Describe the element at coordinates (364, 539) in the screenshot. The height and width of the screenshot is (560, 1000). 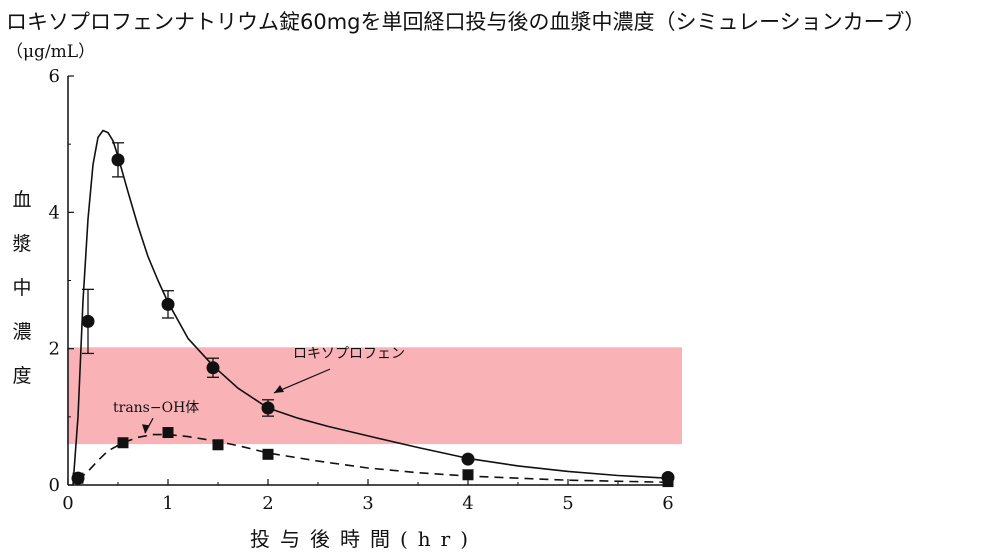
I see `x-axis-label: 投与後時間(hr)` at that location.